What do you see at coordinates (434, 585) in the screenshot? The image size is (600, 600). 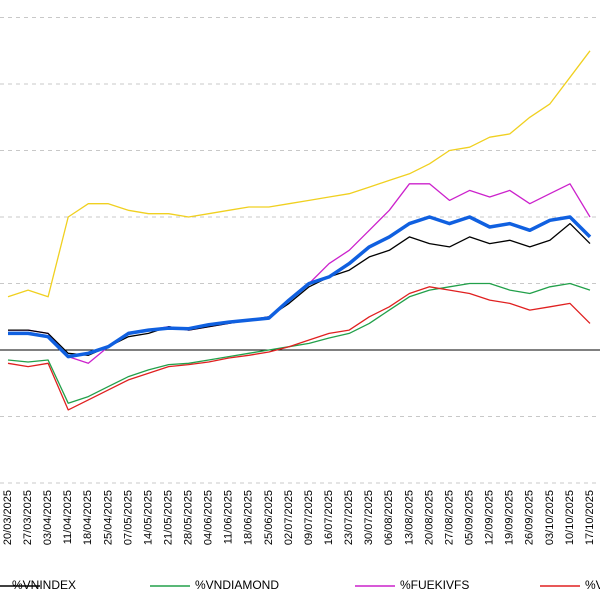 I see `legend-label: %FUEKIVFS` at bounding box center [434, 585].